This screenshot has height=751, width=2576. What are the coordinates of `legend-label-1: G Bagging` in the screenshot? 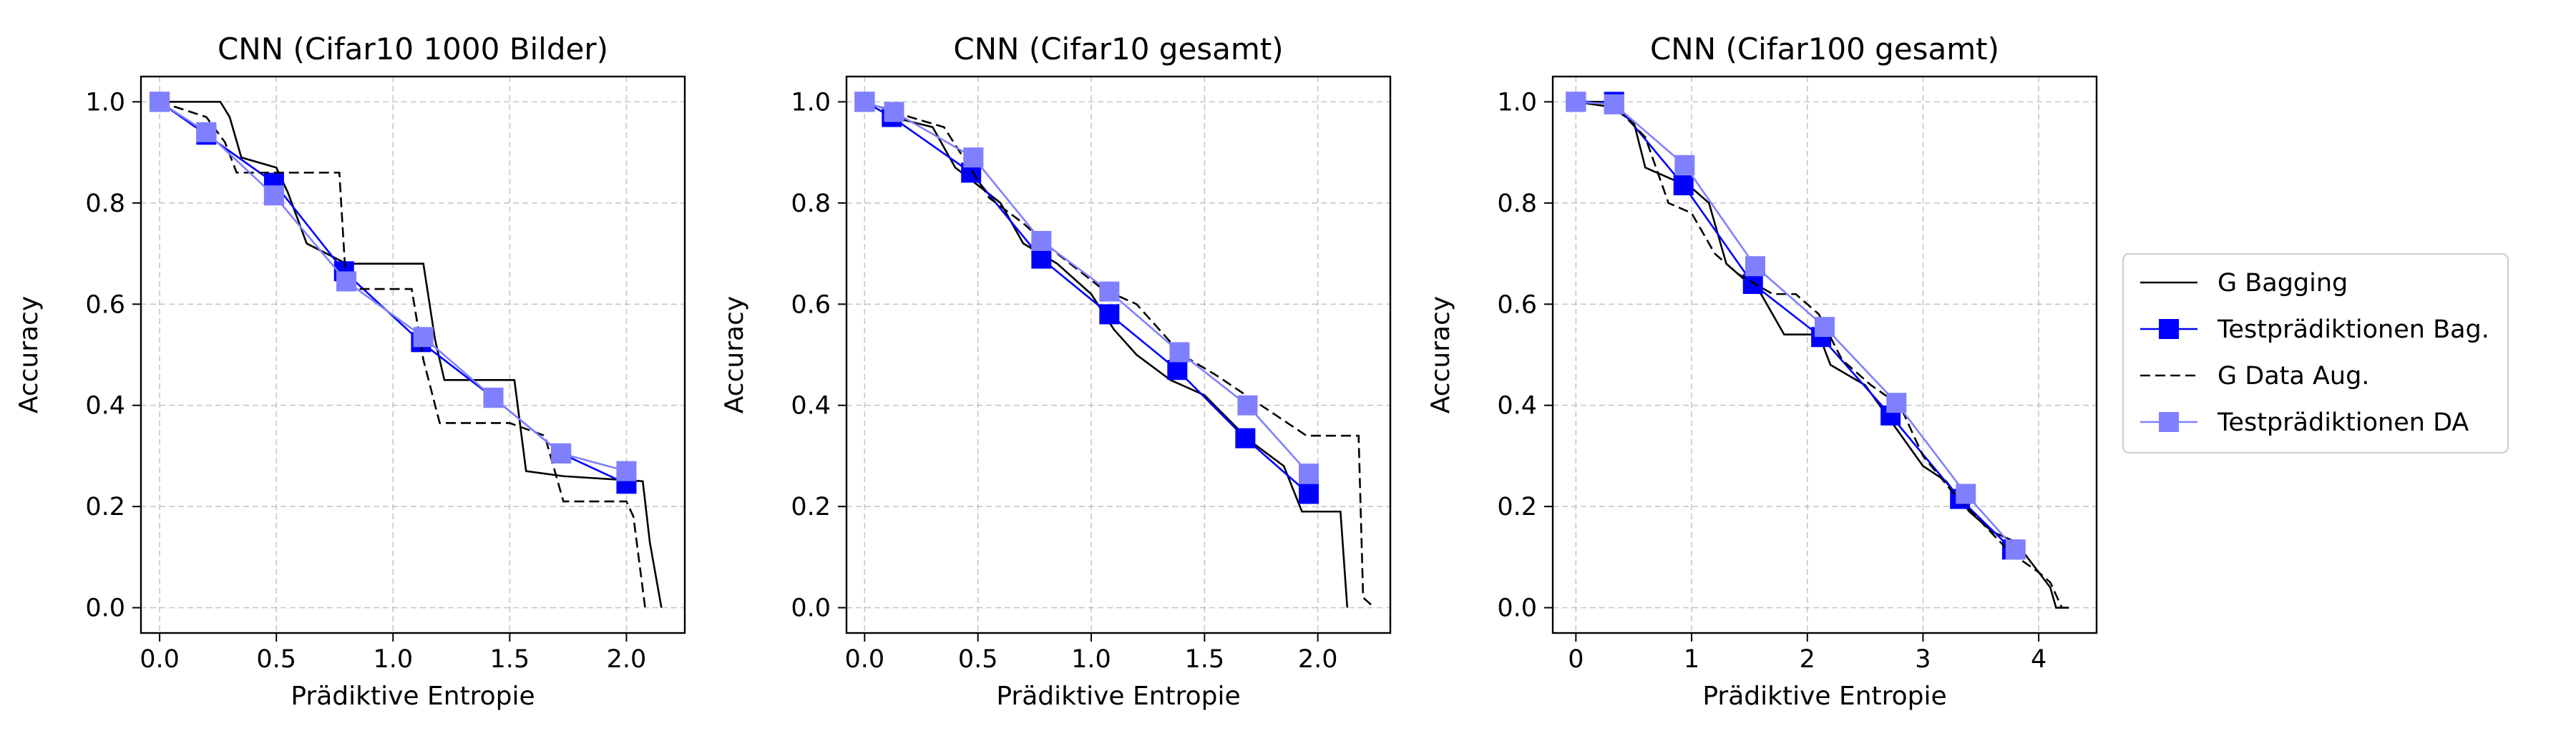 It's located at (2283, 283).